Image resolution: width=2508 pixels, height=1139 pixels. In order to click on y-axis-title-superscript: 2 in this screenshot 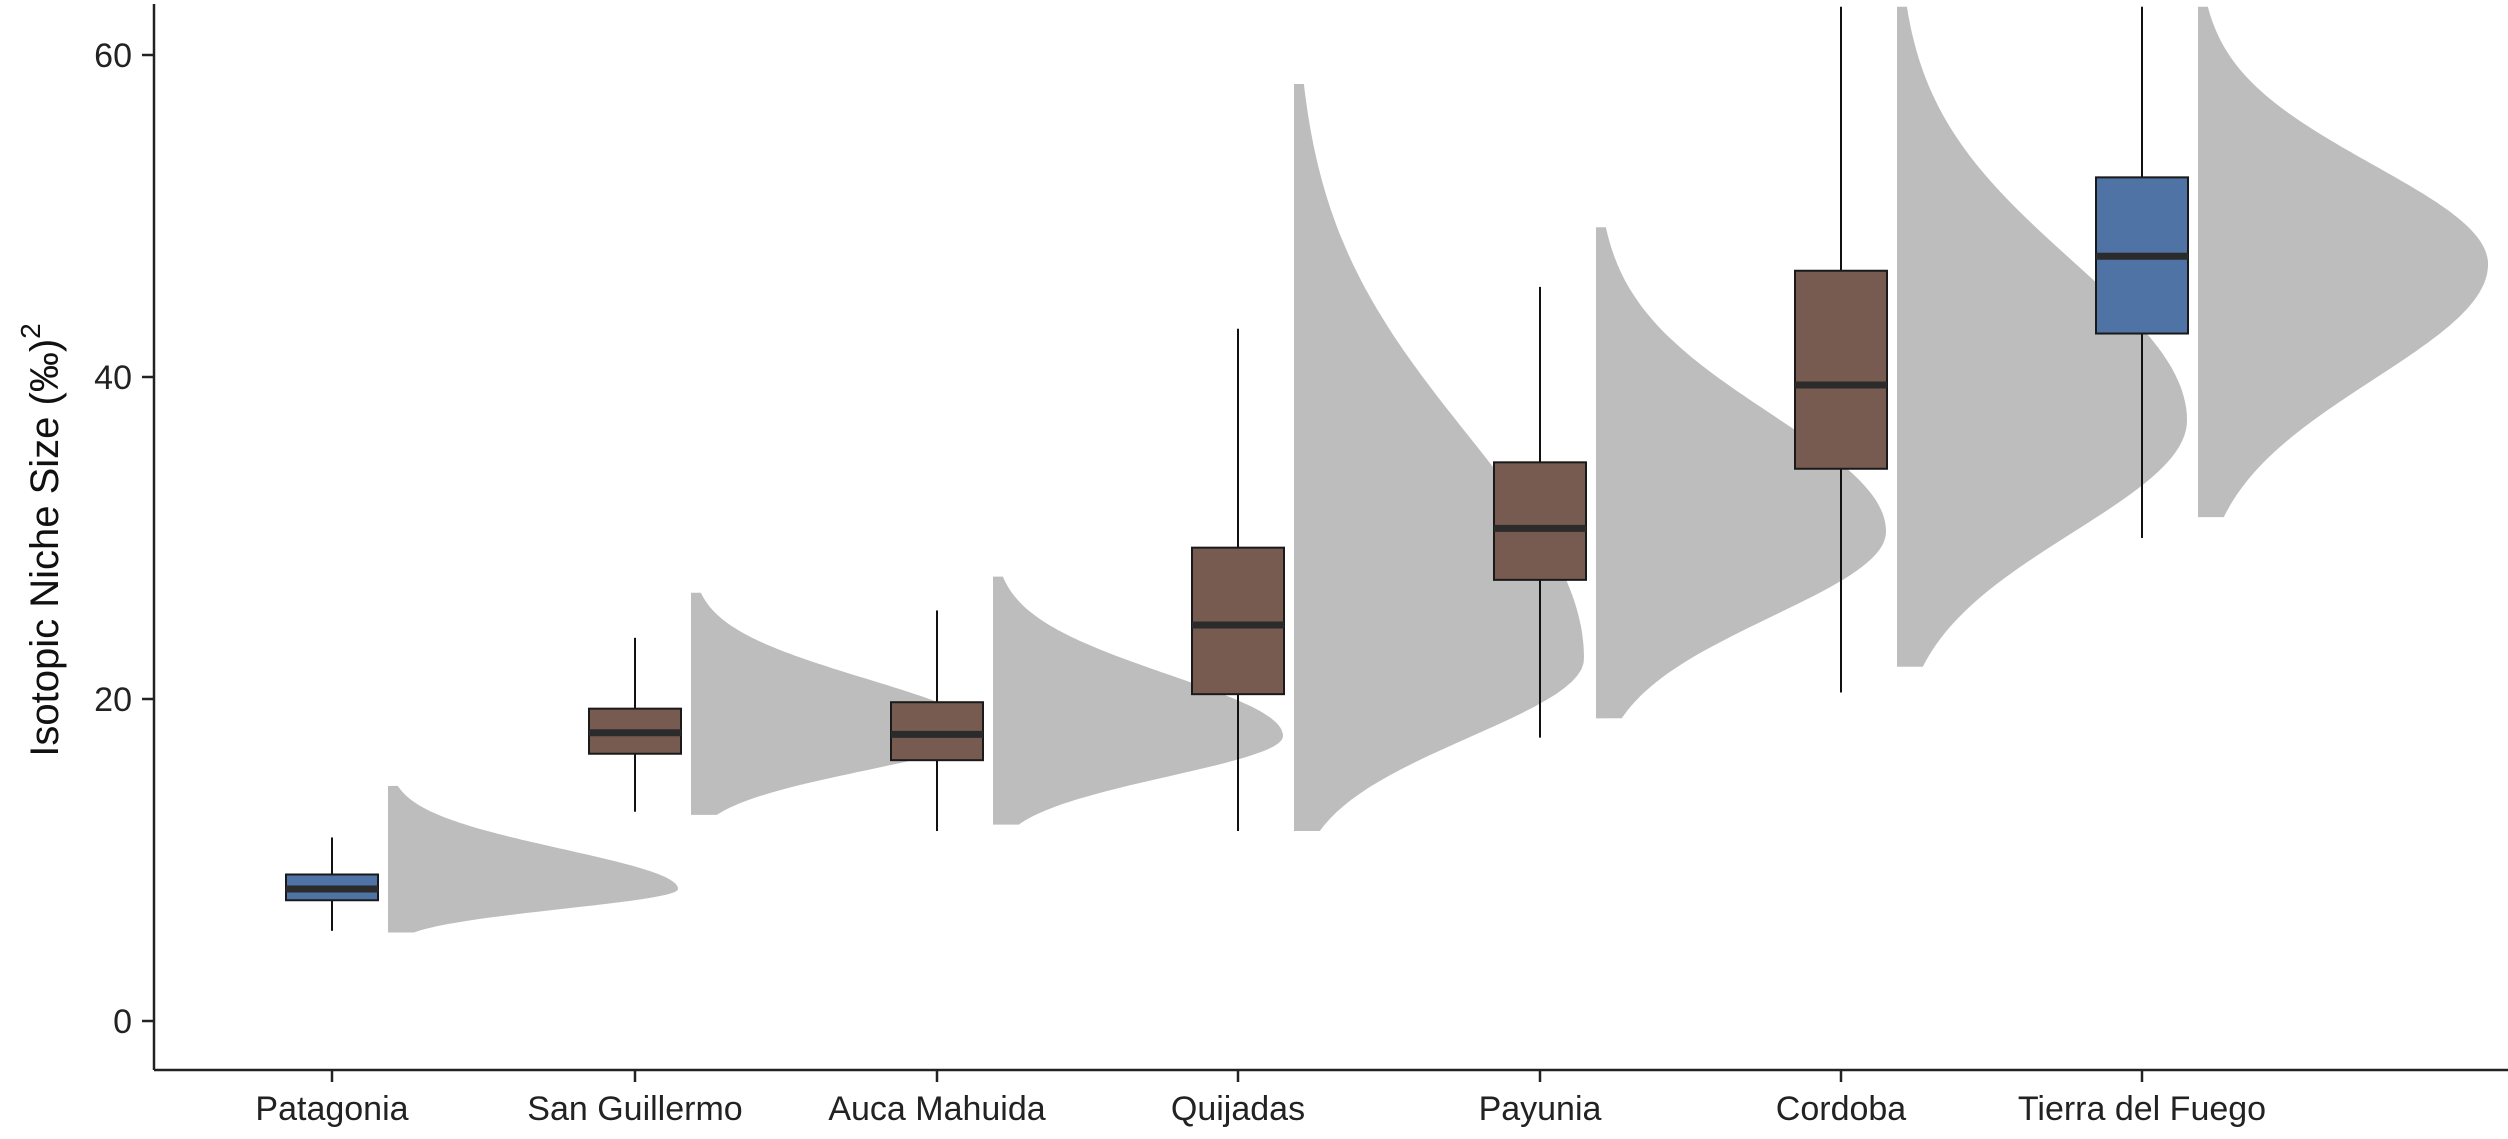, I will do `click(30, 331)`.